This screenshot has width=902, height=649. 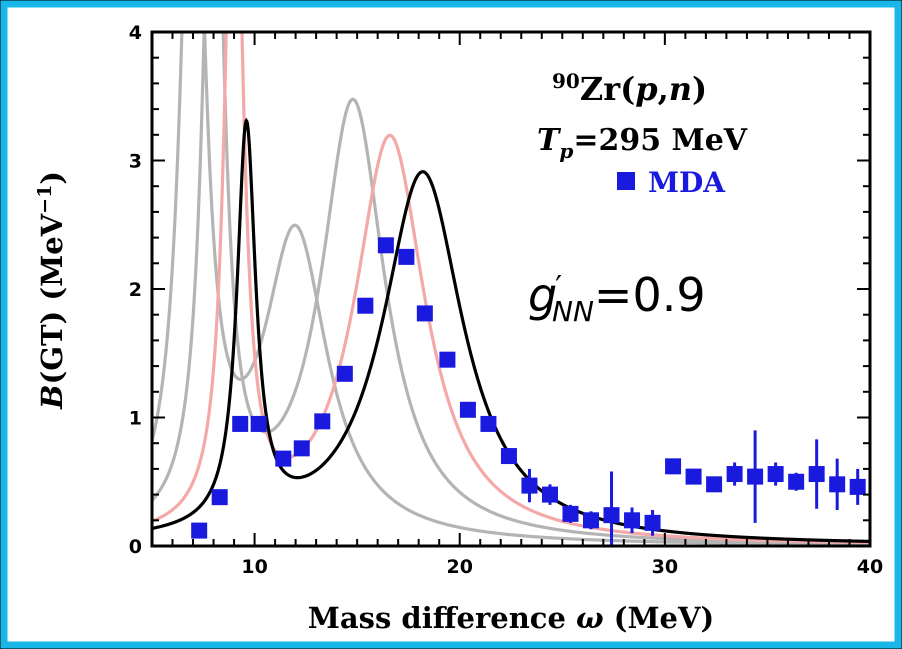 I want to click on coupling-label: g′ NN=0.9, so click(x=617, y=298).